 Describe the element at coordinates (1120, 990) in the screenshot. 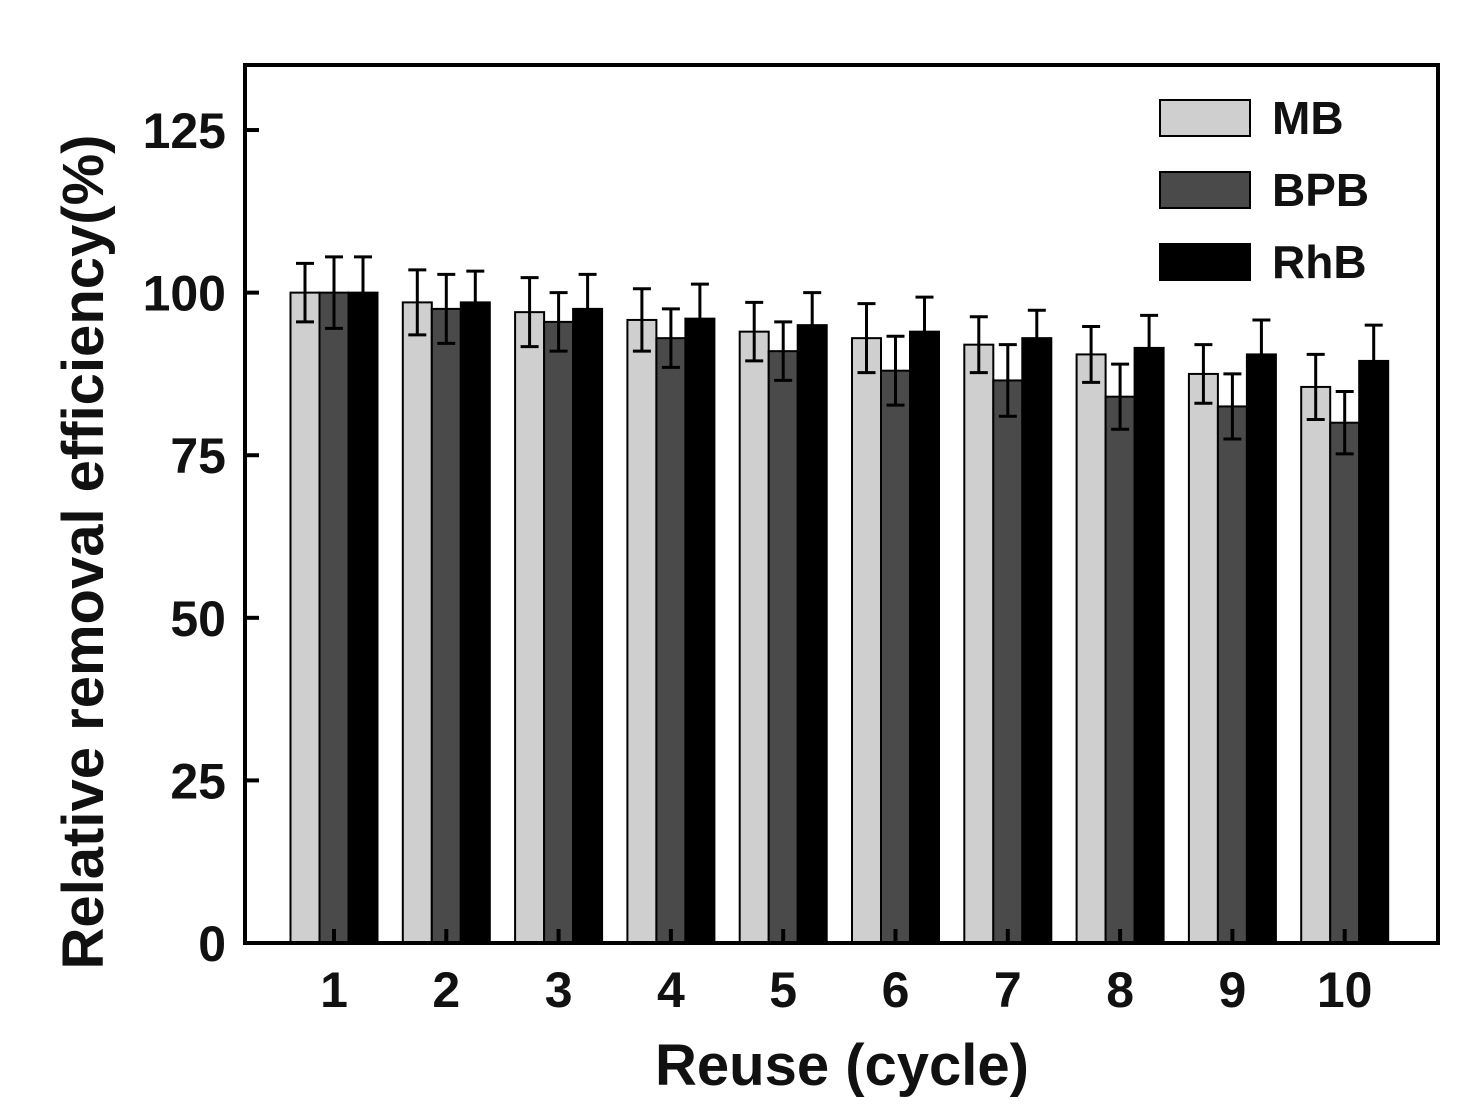

I see `x-tick-label: 8` at that location.